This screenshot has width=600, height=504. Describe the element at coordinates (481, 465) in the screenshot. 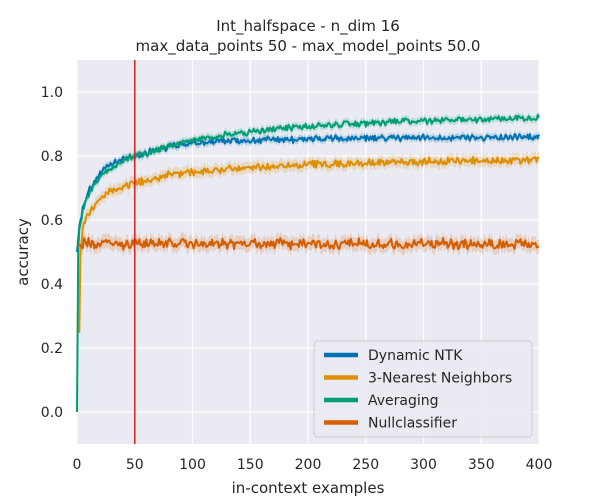

I see `x-tick-label: 350` at that location.